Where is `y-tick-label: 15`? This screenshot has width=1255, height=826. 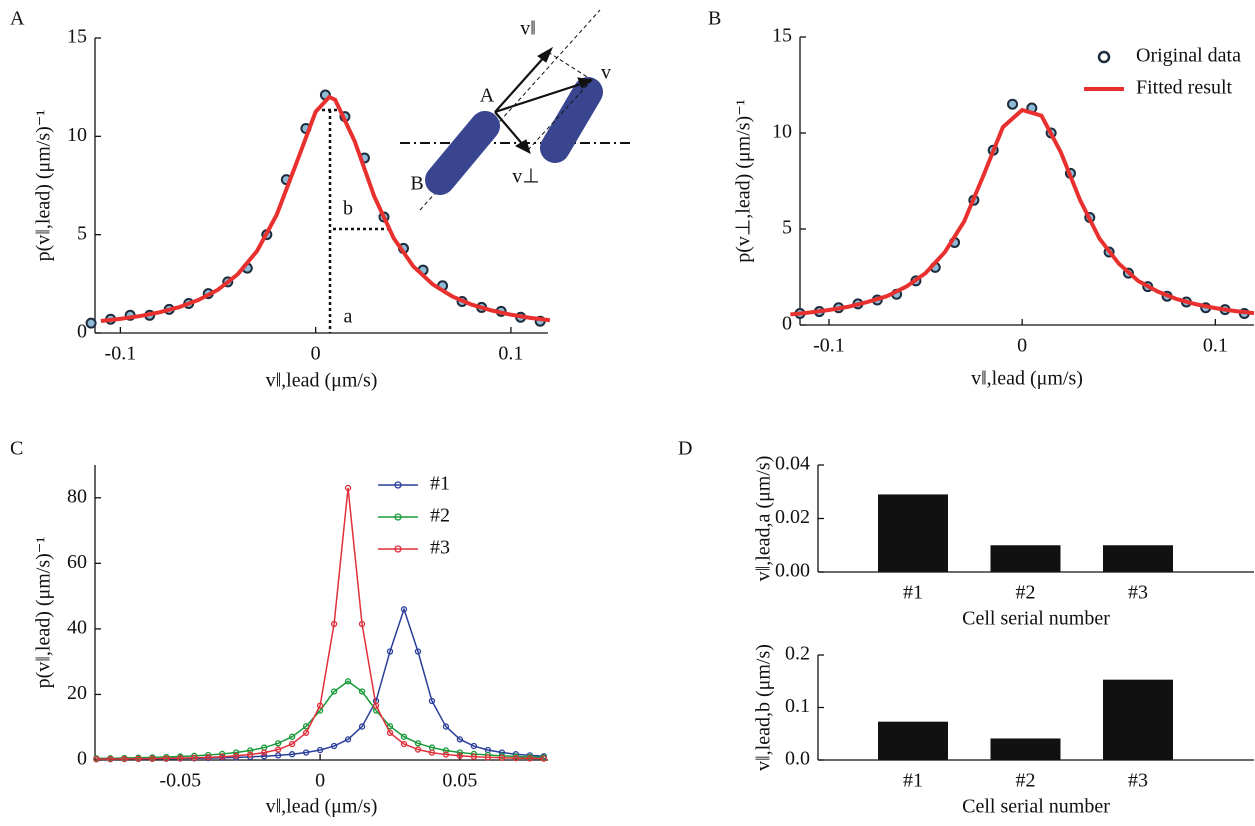 y-tick-label: 15 is located at coordinates (782, 36).